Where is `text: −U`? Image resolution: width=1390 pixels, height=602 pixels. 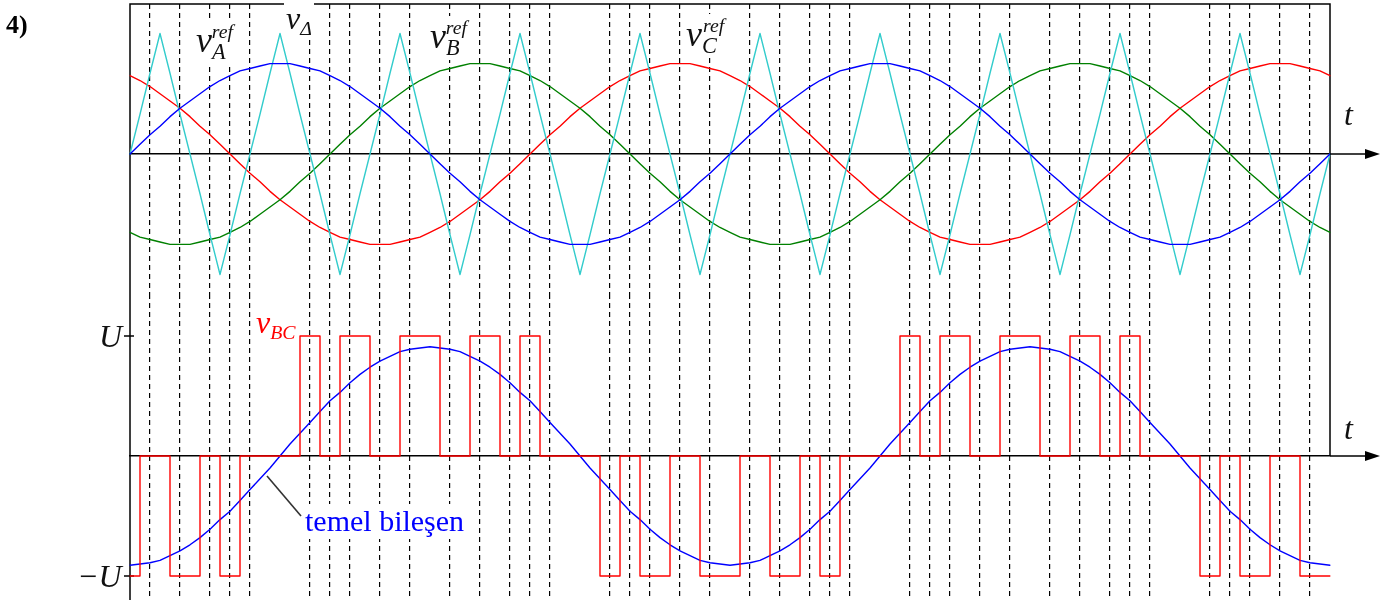
text: −U is located at coordinates (99, 576).